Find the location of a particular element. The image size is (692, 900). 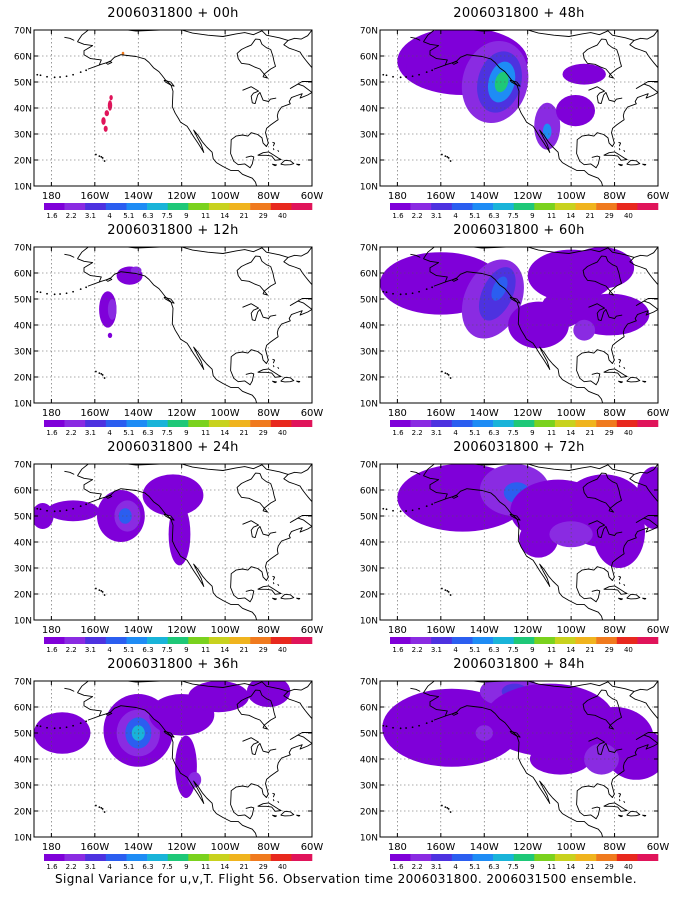

colorbar-label: 7.5 is located at coordinates (513, 650).